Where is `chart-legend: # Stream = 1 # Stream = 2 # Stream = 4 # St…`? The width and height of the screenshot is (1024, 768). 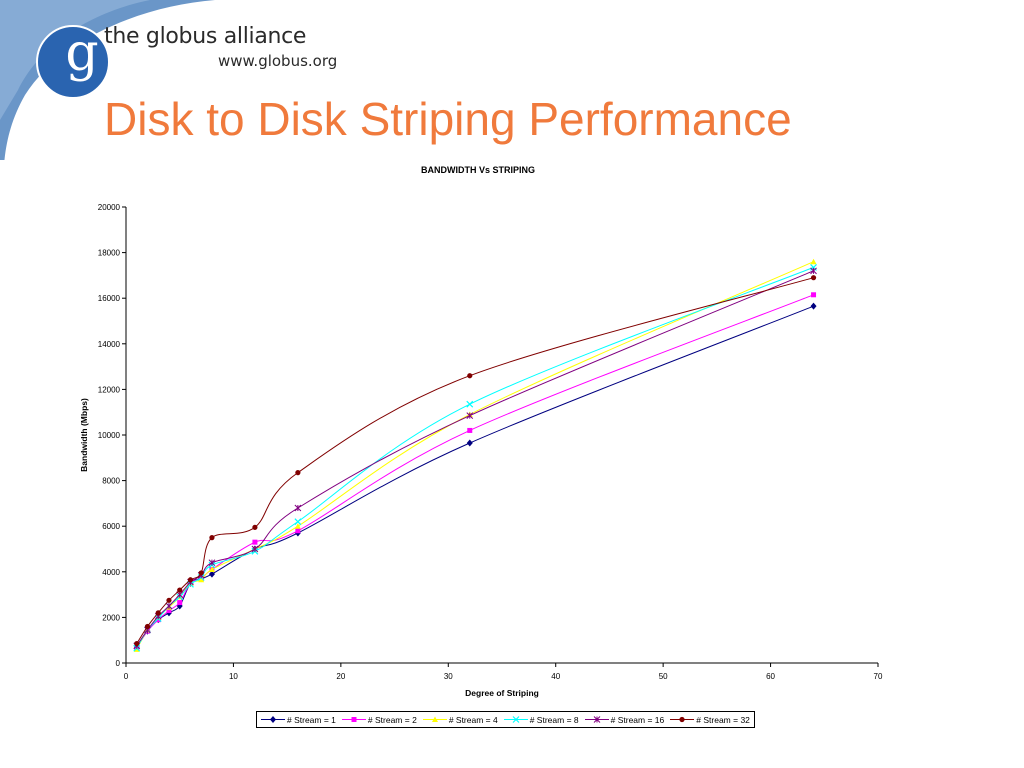 chart-legend: # Stream = 1 # Stream = 2 # Stream = 4 # St… is located at coordinates (505, 719).